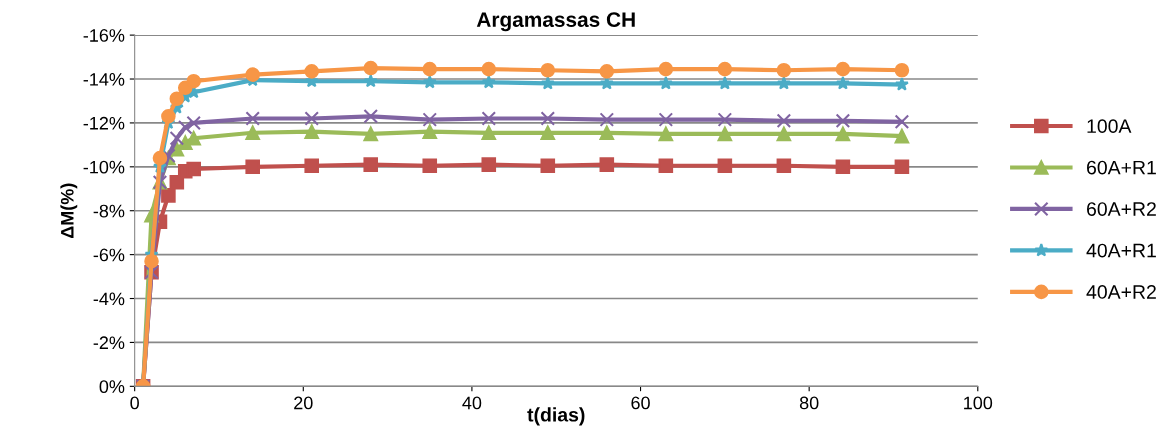 The width and height of the screenshot is (1171, 439). What do you see at coordinates (978, 403) in the screenshot?
I see `x-tick-label: 100` at bounding box center [978, 403].